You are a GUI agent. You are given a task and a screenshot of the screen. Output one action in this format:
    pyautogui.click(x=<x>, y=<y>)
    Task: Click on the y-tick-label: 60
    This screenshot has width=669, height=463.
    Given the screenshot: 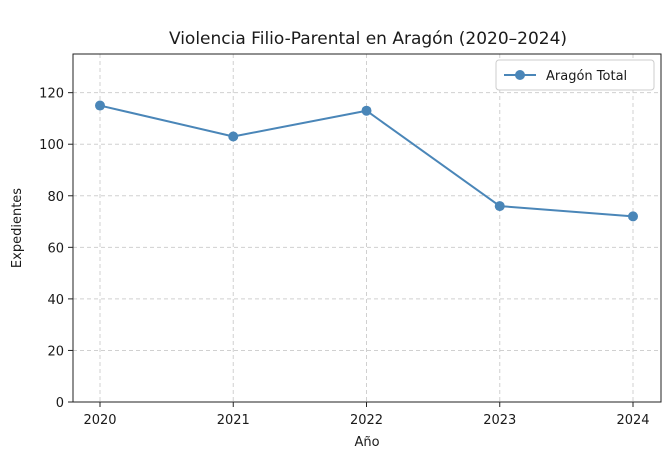 What is the action you would take?
    pyautogui.click(x=55, y=248)
    